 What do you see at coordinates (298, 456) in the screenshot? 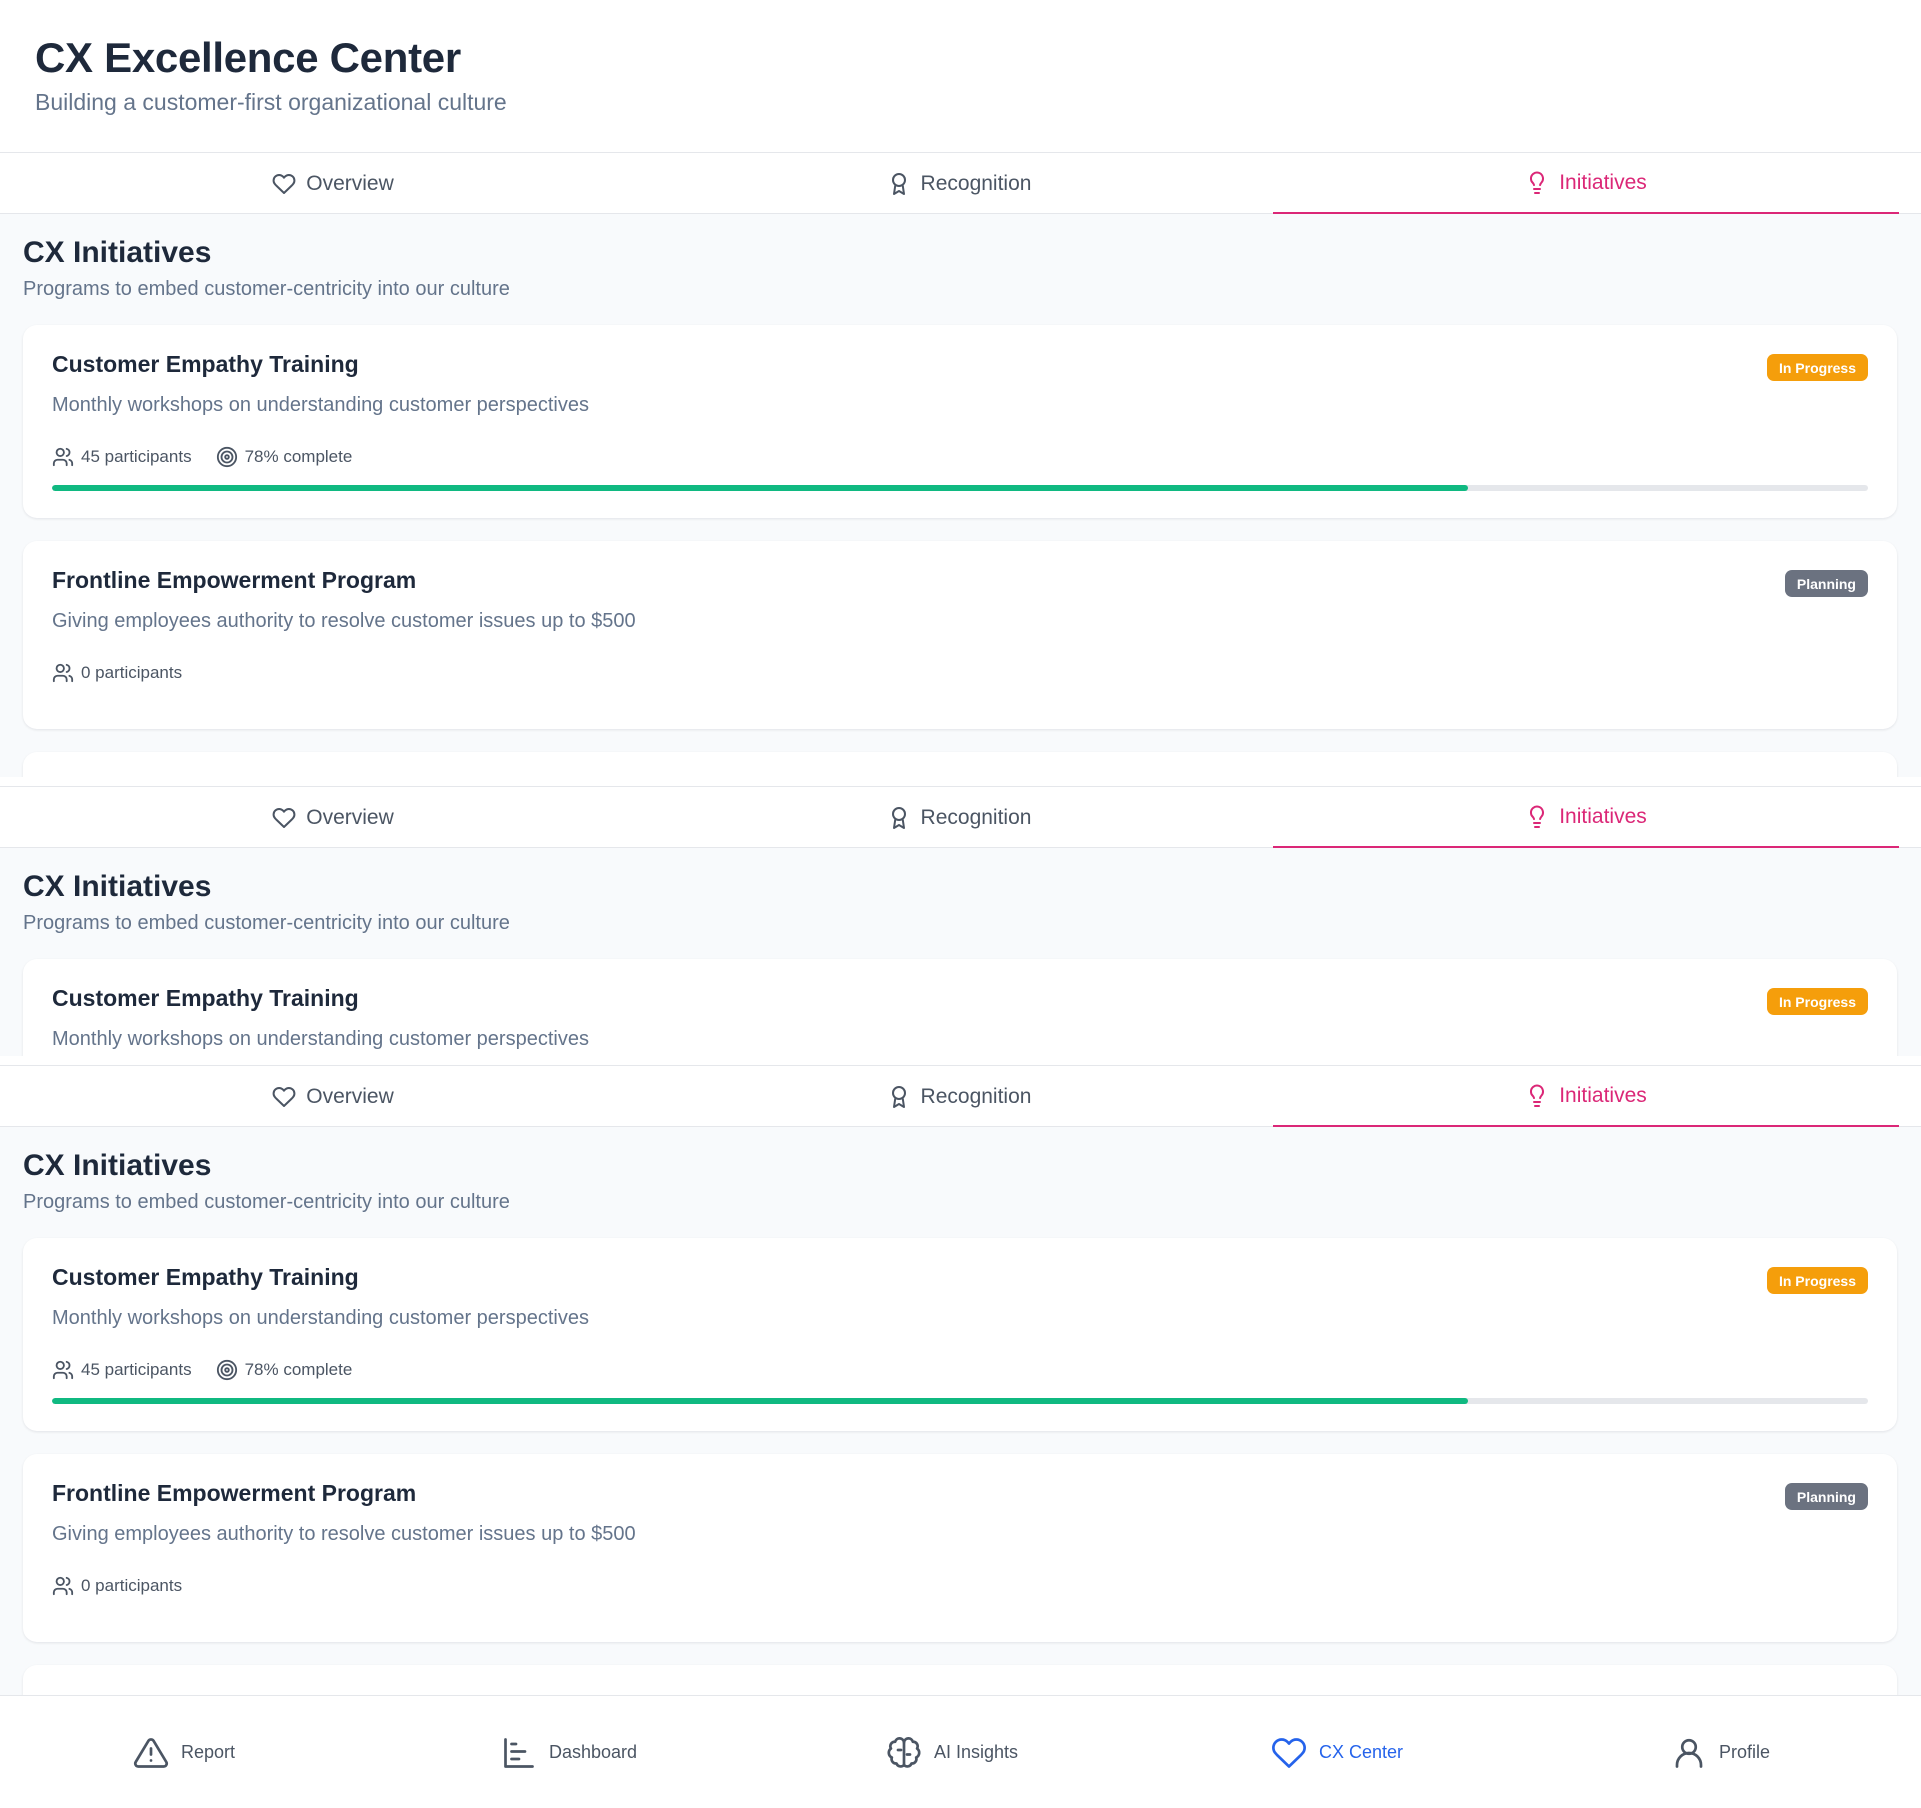
I see `completion-text: 78% complete` at bounding box center [298, 456].